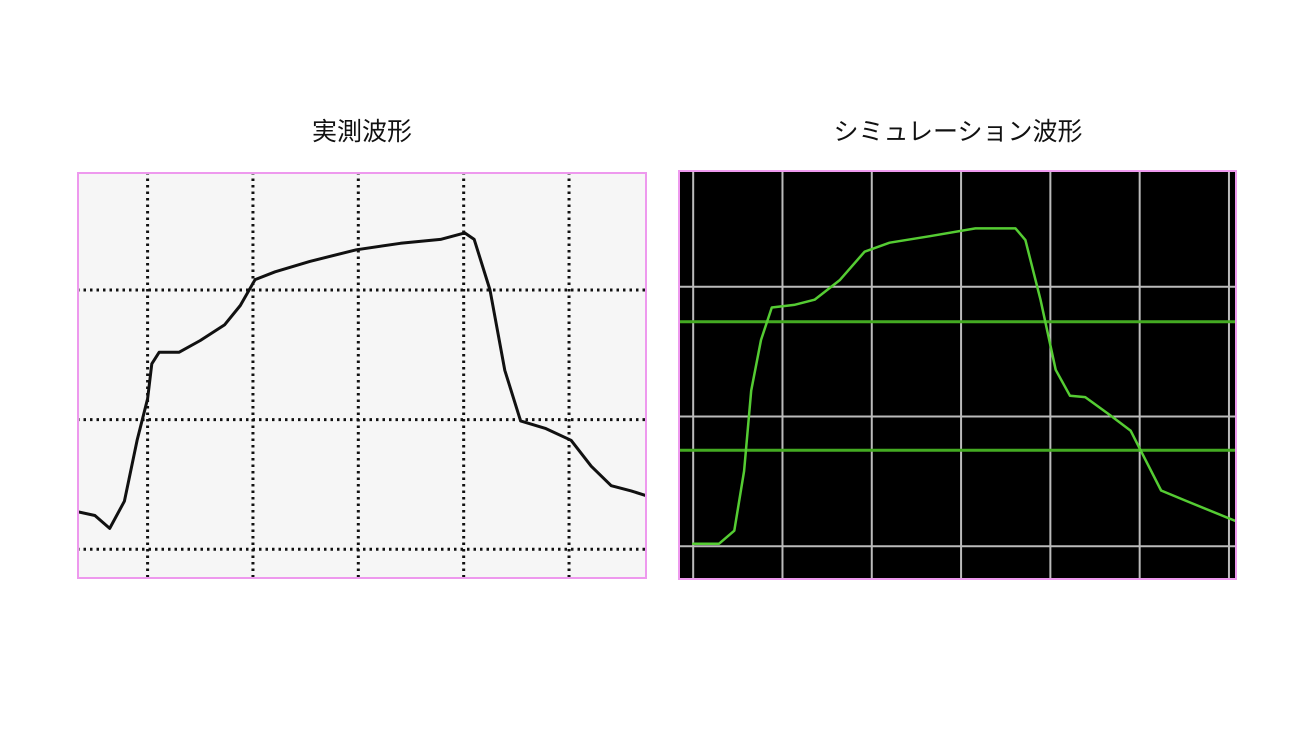 The width and height of the screenshot is (1311, 737). What do you see at coordinates (958, 131) in the screenshot?
I see `simulation-waveform-title: シミュレーション波形` at bounding box center [958, 131].